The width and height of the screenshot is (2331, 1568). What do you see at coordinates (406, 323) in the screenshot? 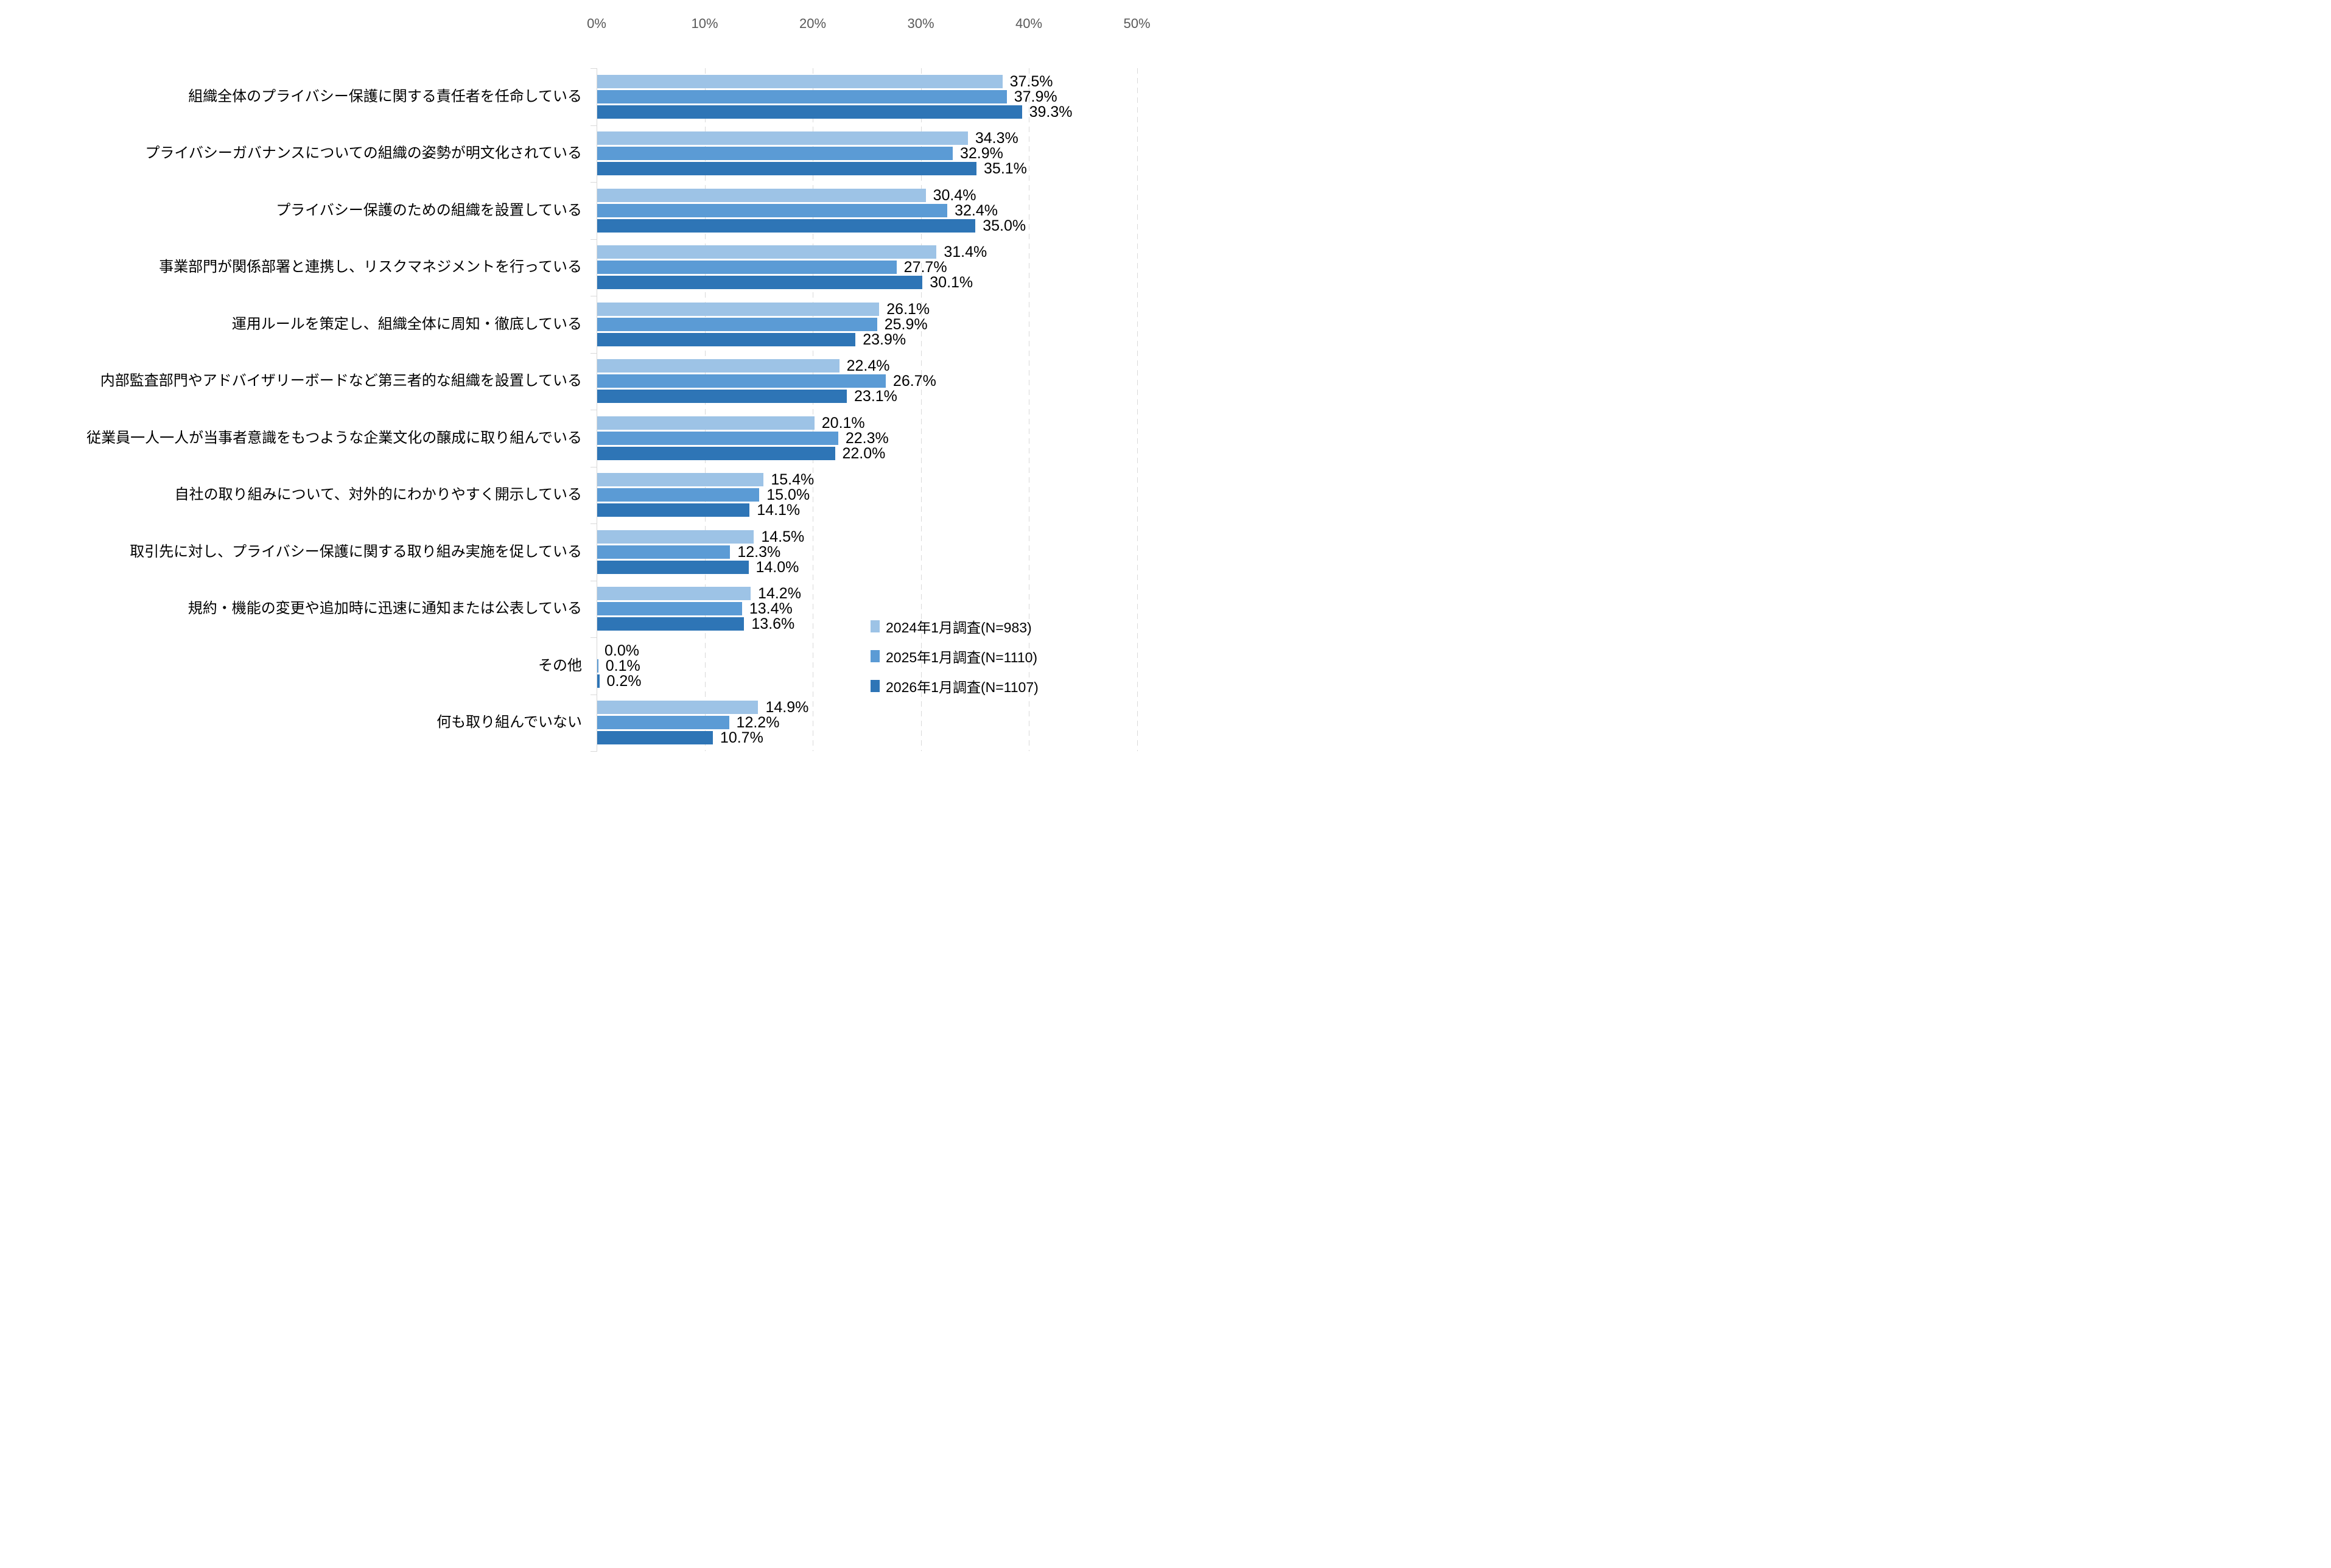
I see `category-label: 運用ルールを策定し、組織全体に周知・徹底している` at bounding box center [406, 323].